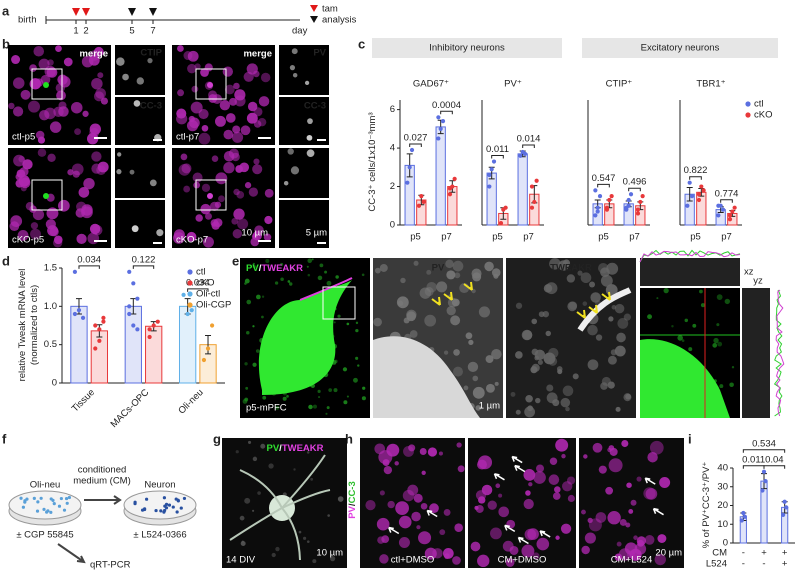  What do you see at coordinates (266, 408) in the screenshot?
I see `label: p5-mPFC` at bounding box center [266, 408].